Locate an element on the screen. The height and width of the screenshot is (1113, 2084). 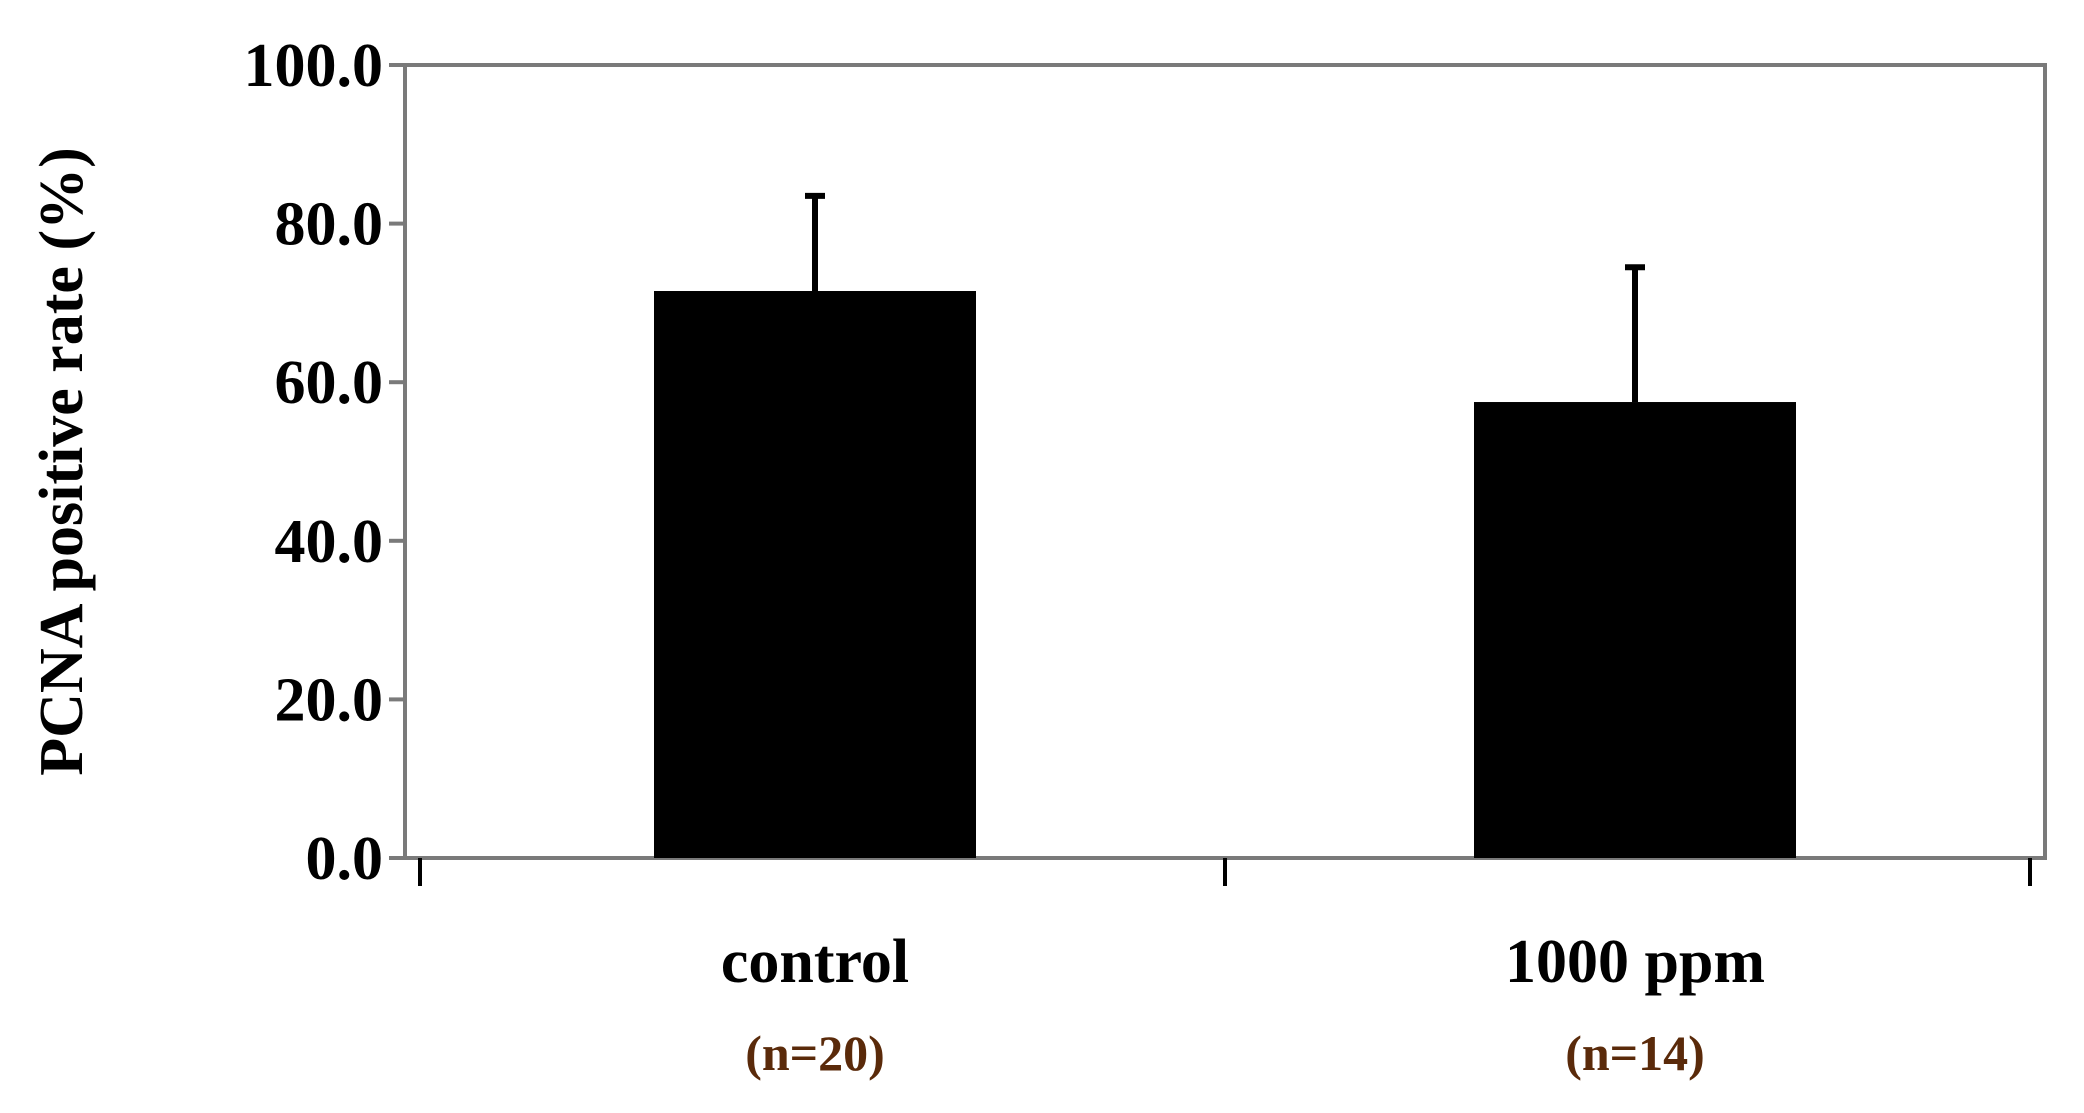
y-tick-label: 40.0 is located at coordinates (329, 542).